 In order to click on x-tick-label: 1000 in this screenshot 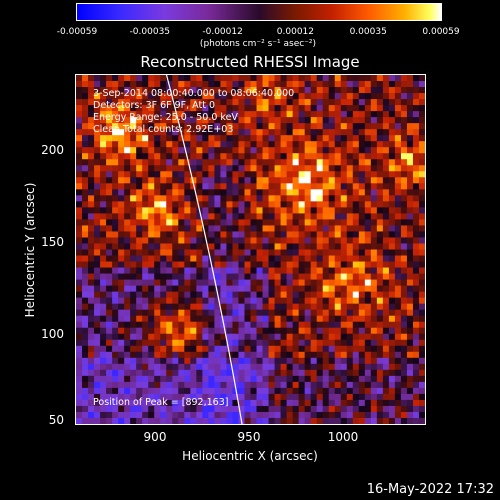, I will do `click(343, 437)`.